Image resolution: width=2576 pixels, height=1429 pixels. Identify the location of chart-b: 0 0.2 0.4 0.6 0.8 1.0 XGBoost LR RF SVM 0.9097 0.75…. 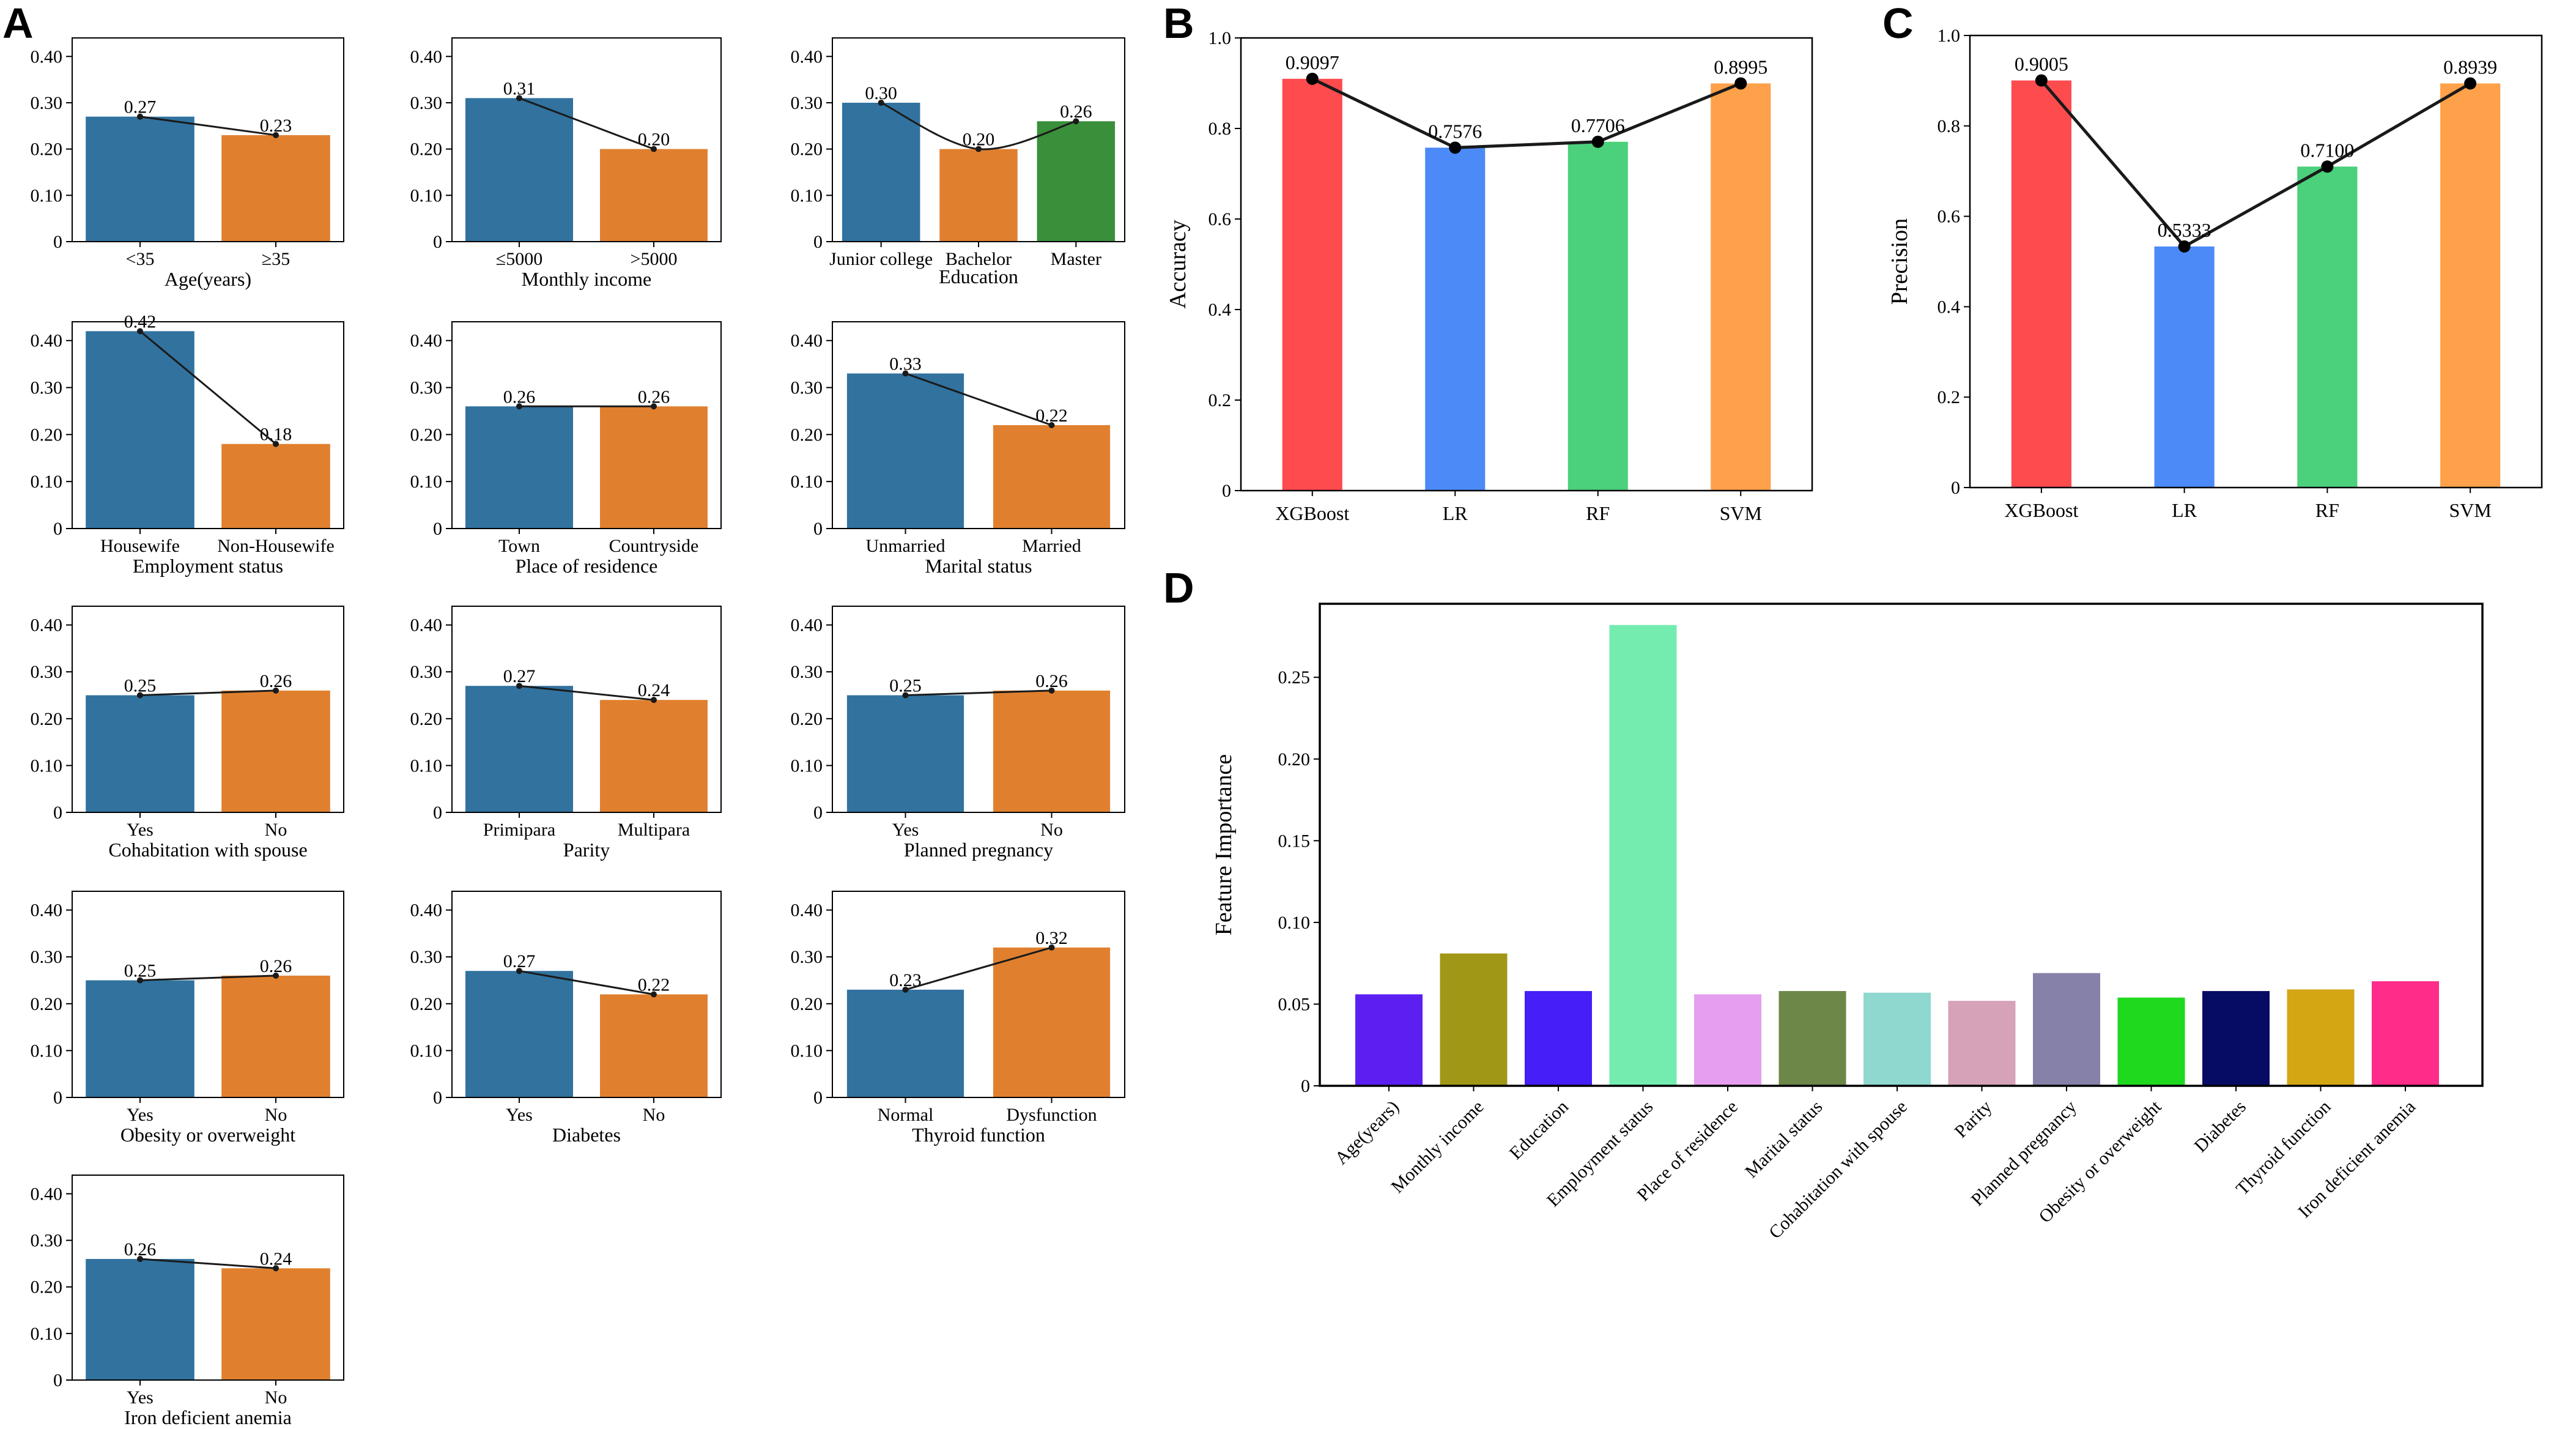
(1489, 276).